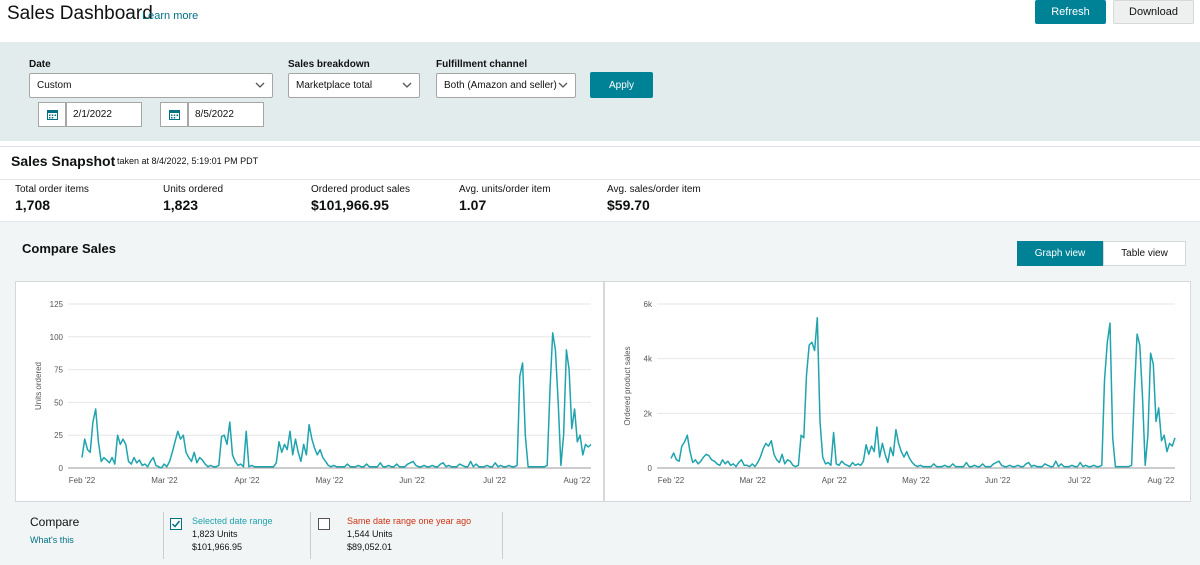 The image size is (1200, 565). What do you see at coordinates (324, 524) in the screenshot?
I see `last-year-checkbox` at bounding box center [324, 524].